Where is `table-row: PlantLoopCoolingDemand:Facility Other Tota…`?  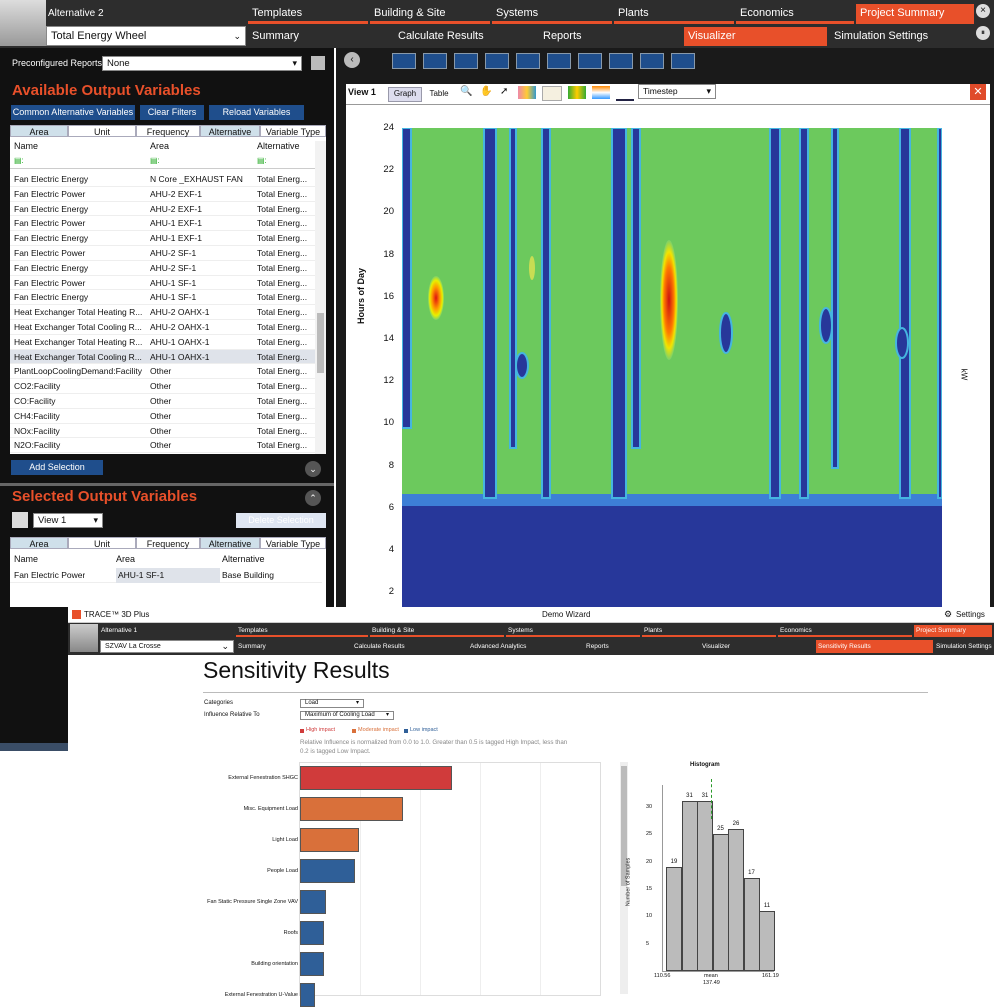 table-row: PlantLoopCoolingDemand:Facility Other Tota… is located at coordinates (166, 372).